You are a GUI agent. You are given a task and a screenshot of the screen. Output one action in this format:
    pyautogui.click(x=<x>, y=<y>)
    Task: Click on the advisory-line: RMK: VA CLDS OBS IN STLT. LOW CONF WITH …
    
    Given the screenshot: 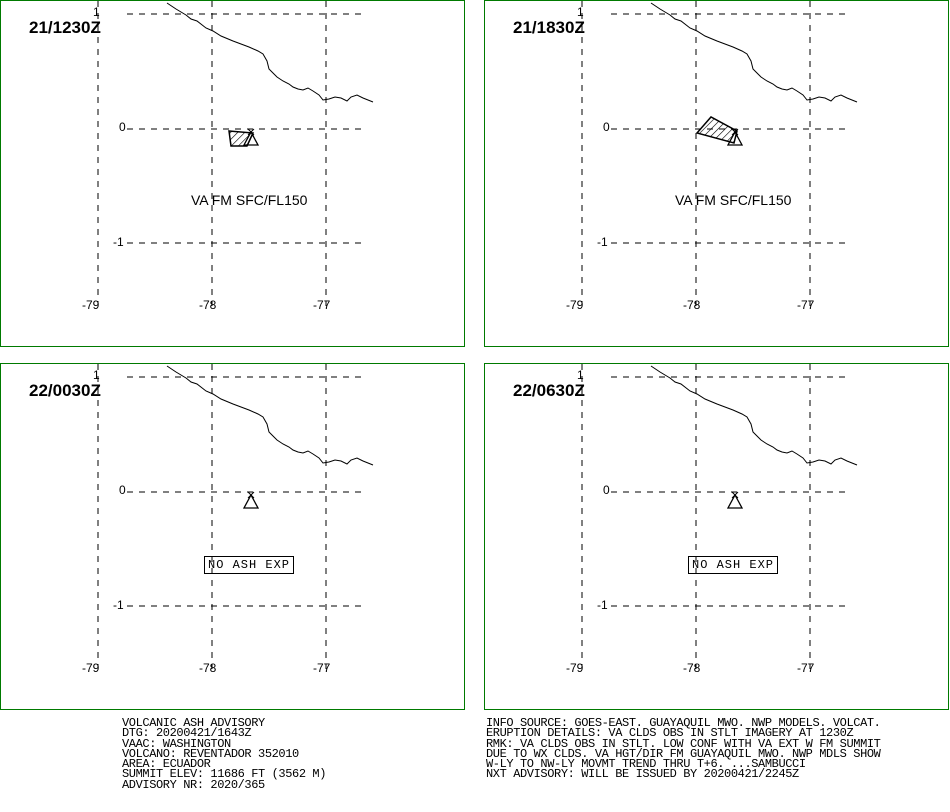 What is the action you would take?
    pyautogui.click(x=683, y=743)
    